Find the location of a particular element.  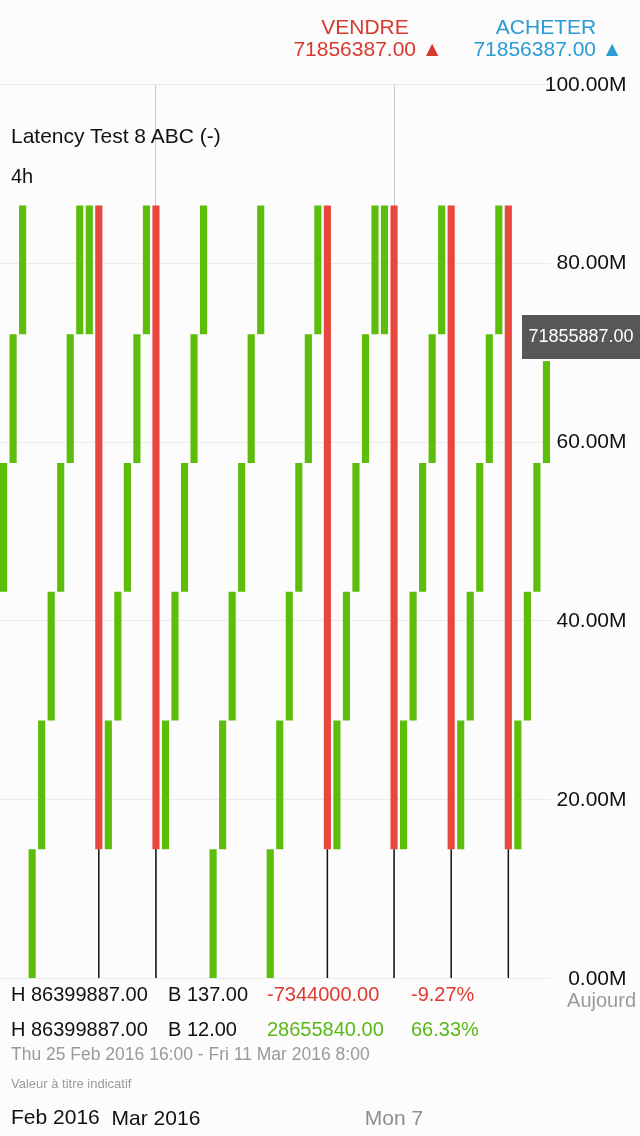

text: Thu 25 Feb 2016 16:00 - Fri 11 Mar 2016 8:00 is located at coordinates (190, 1054).